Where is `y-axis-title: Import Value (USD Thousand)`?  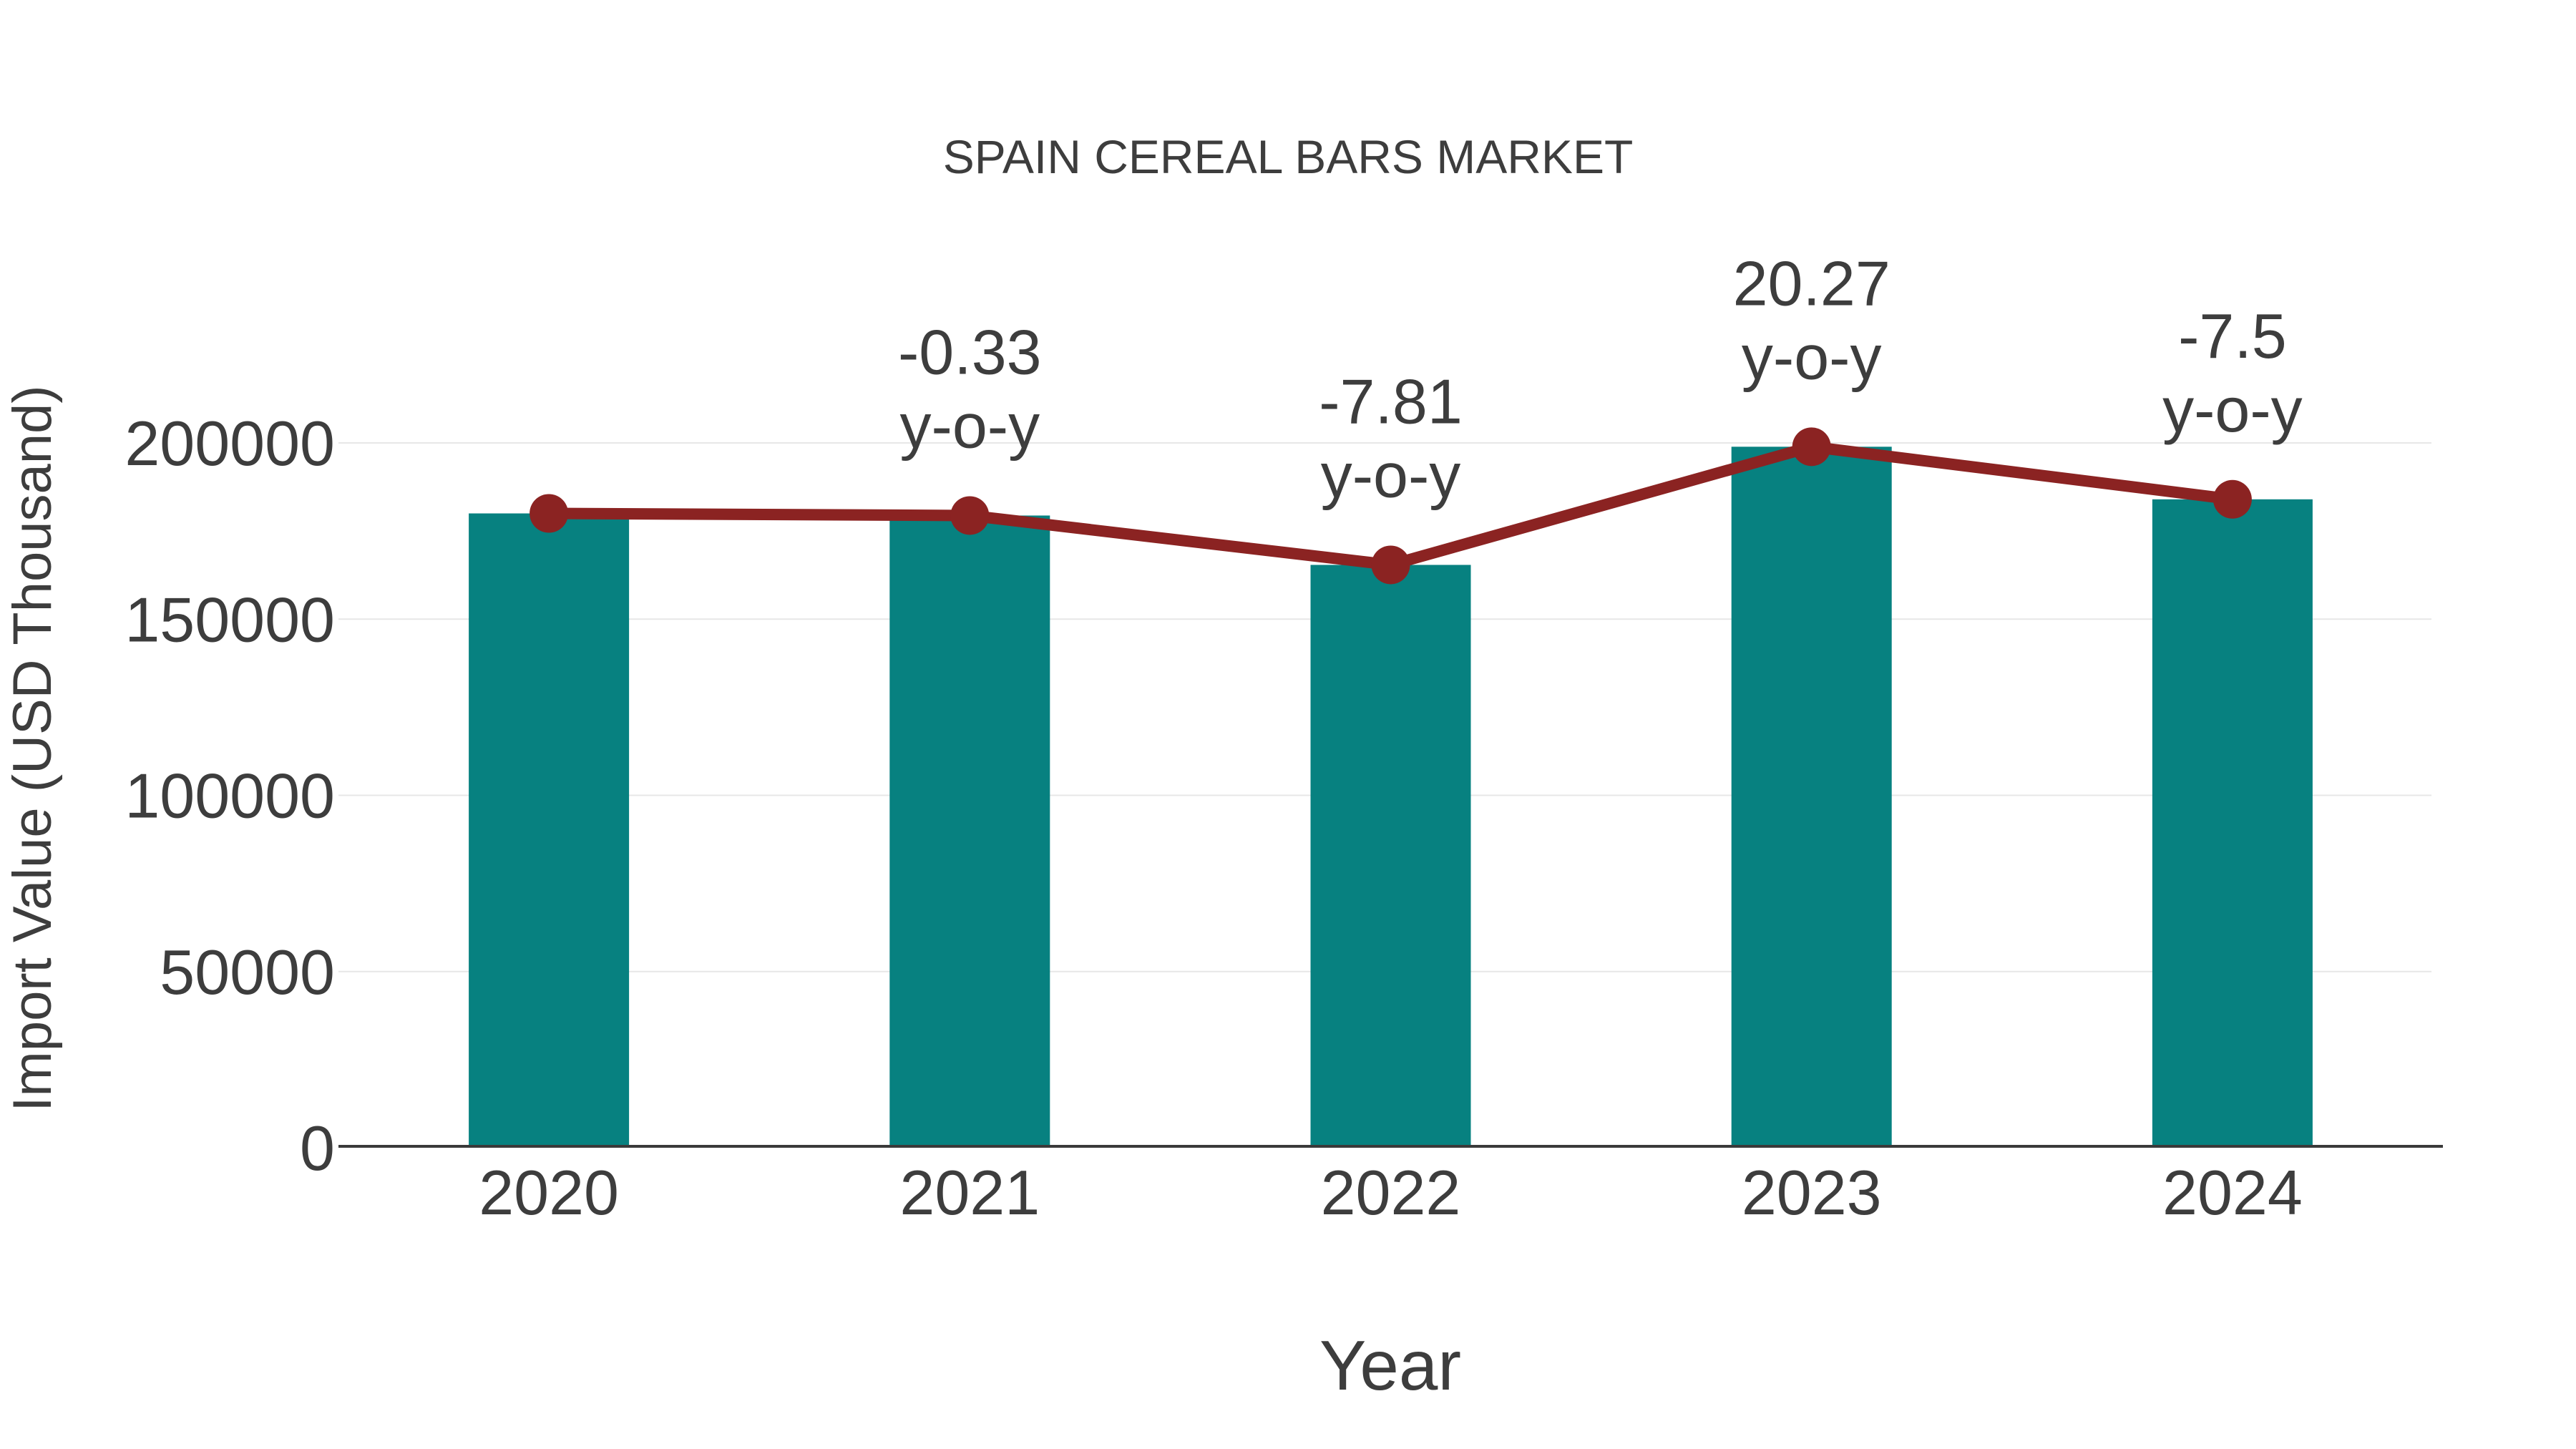 y-axis-title: Import Value (USD Thousand) is located at coordinates (32, 748).